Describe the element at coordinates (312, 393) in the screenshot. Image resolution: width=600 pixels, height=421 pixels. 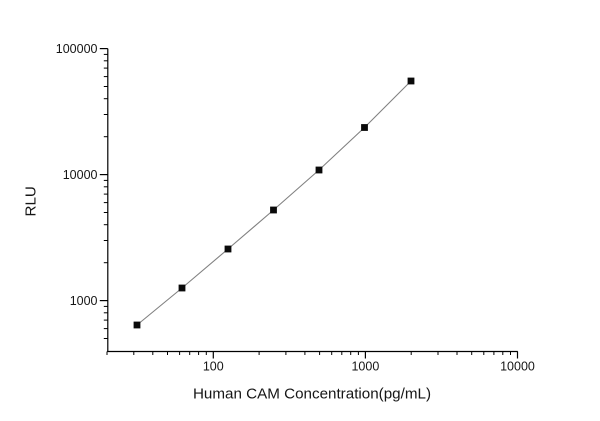
I see `svg-text: Human CAM Concentration(pg/mL)` at that location.